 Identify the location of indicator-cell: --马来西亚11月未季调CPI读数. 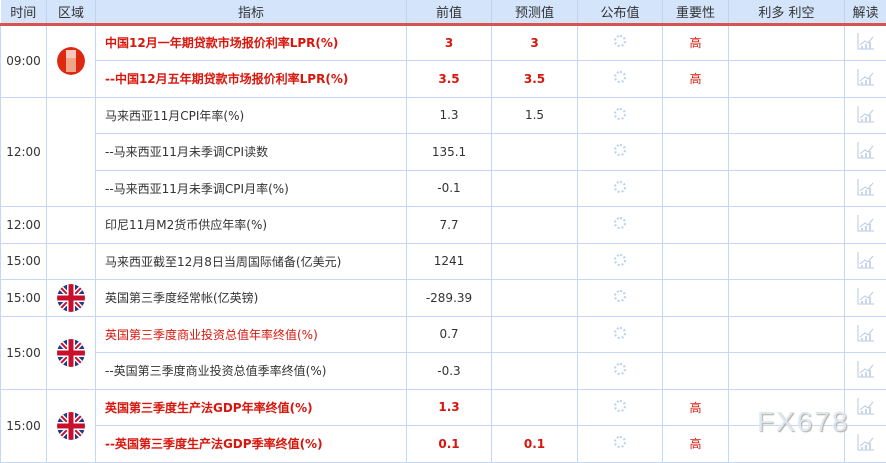
(251, 152).